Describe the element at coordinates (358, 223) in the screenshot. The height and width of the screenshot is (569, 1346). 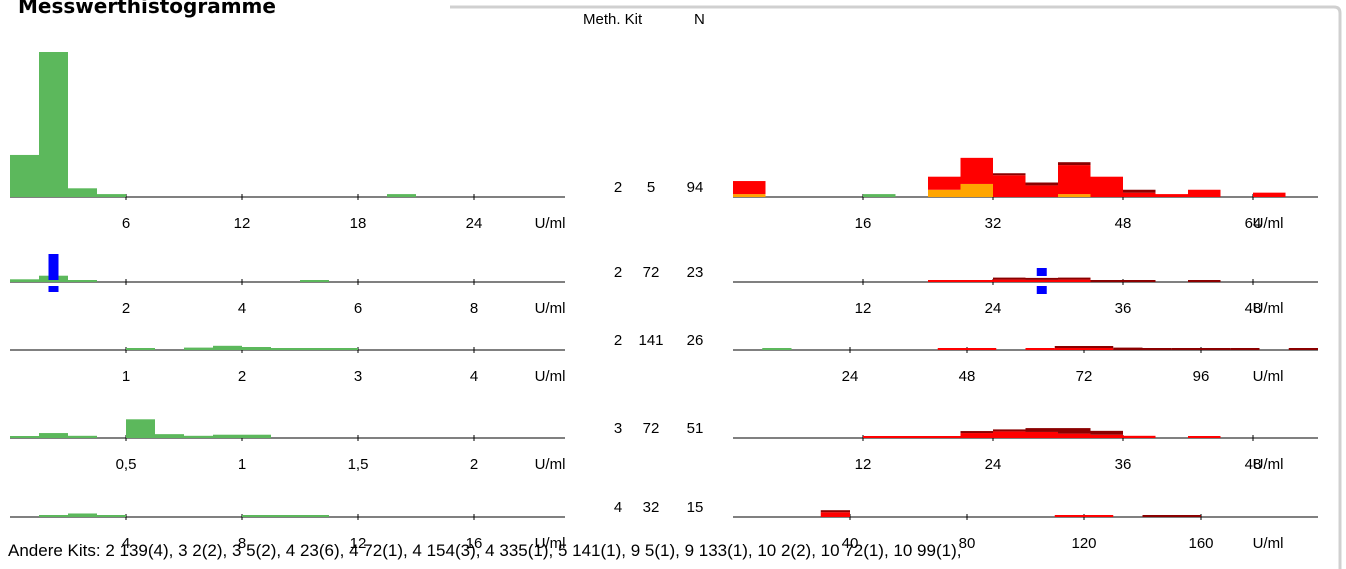
I see `tick-label: 18` at that location.